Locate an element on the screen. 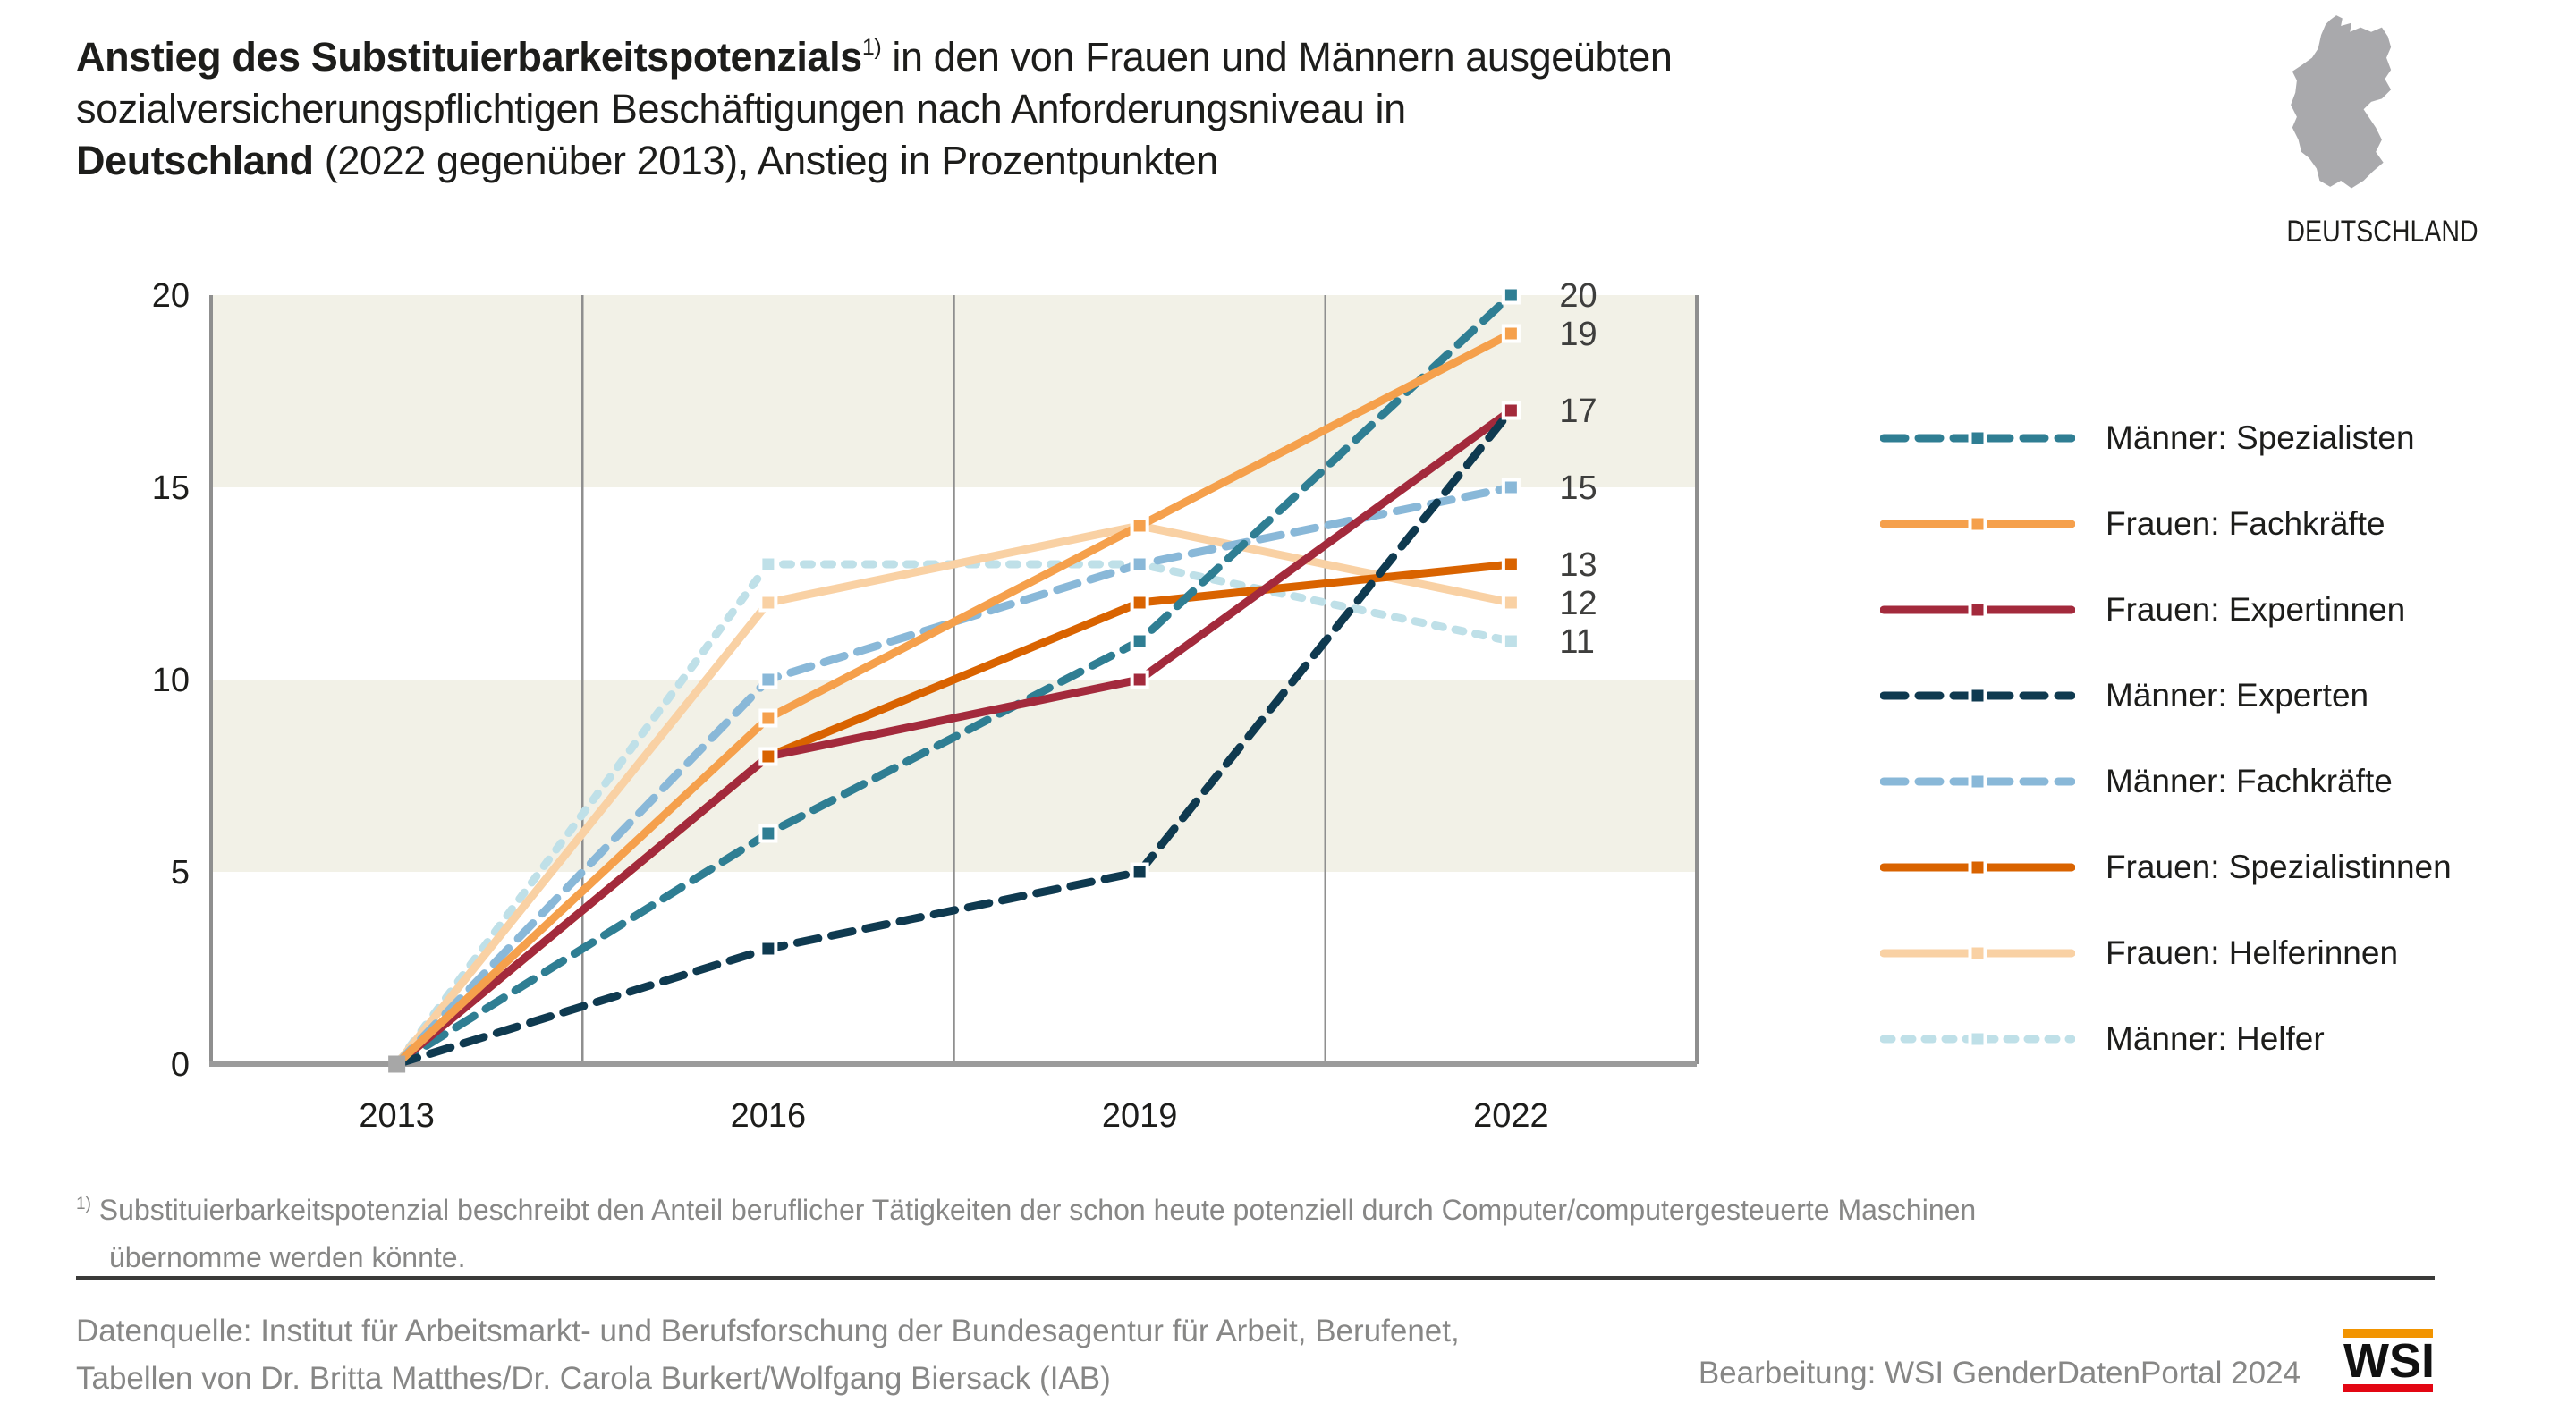  x-tick-label: 2016 is located at coordinates (769, 1116).